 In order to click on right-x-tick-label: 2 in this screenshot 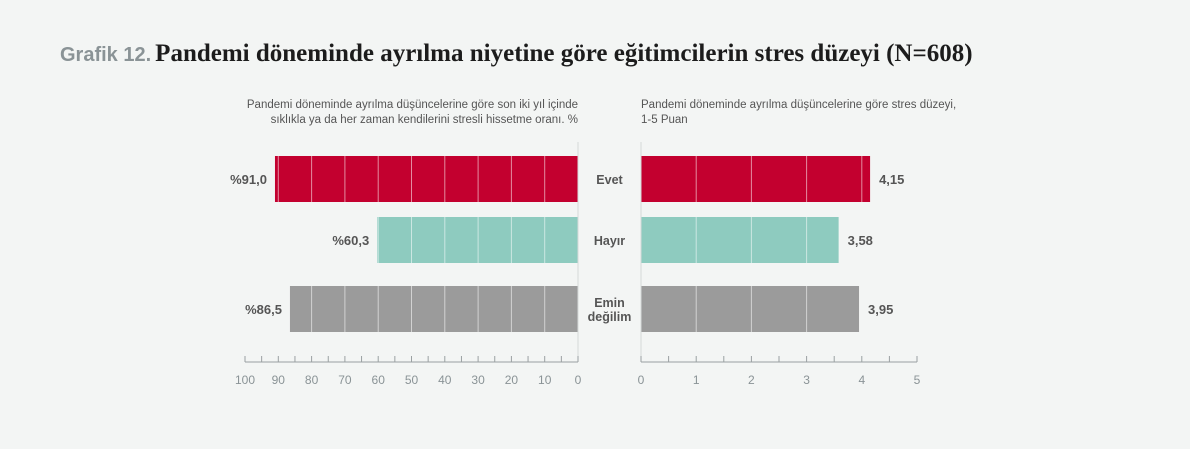, I will do `click(751, 380)`.